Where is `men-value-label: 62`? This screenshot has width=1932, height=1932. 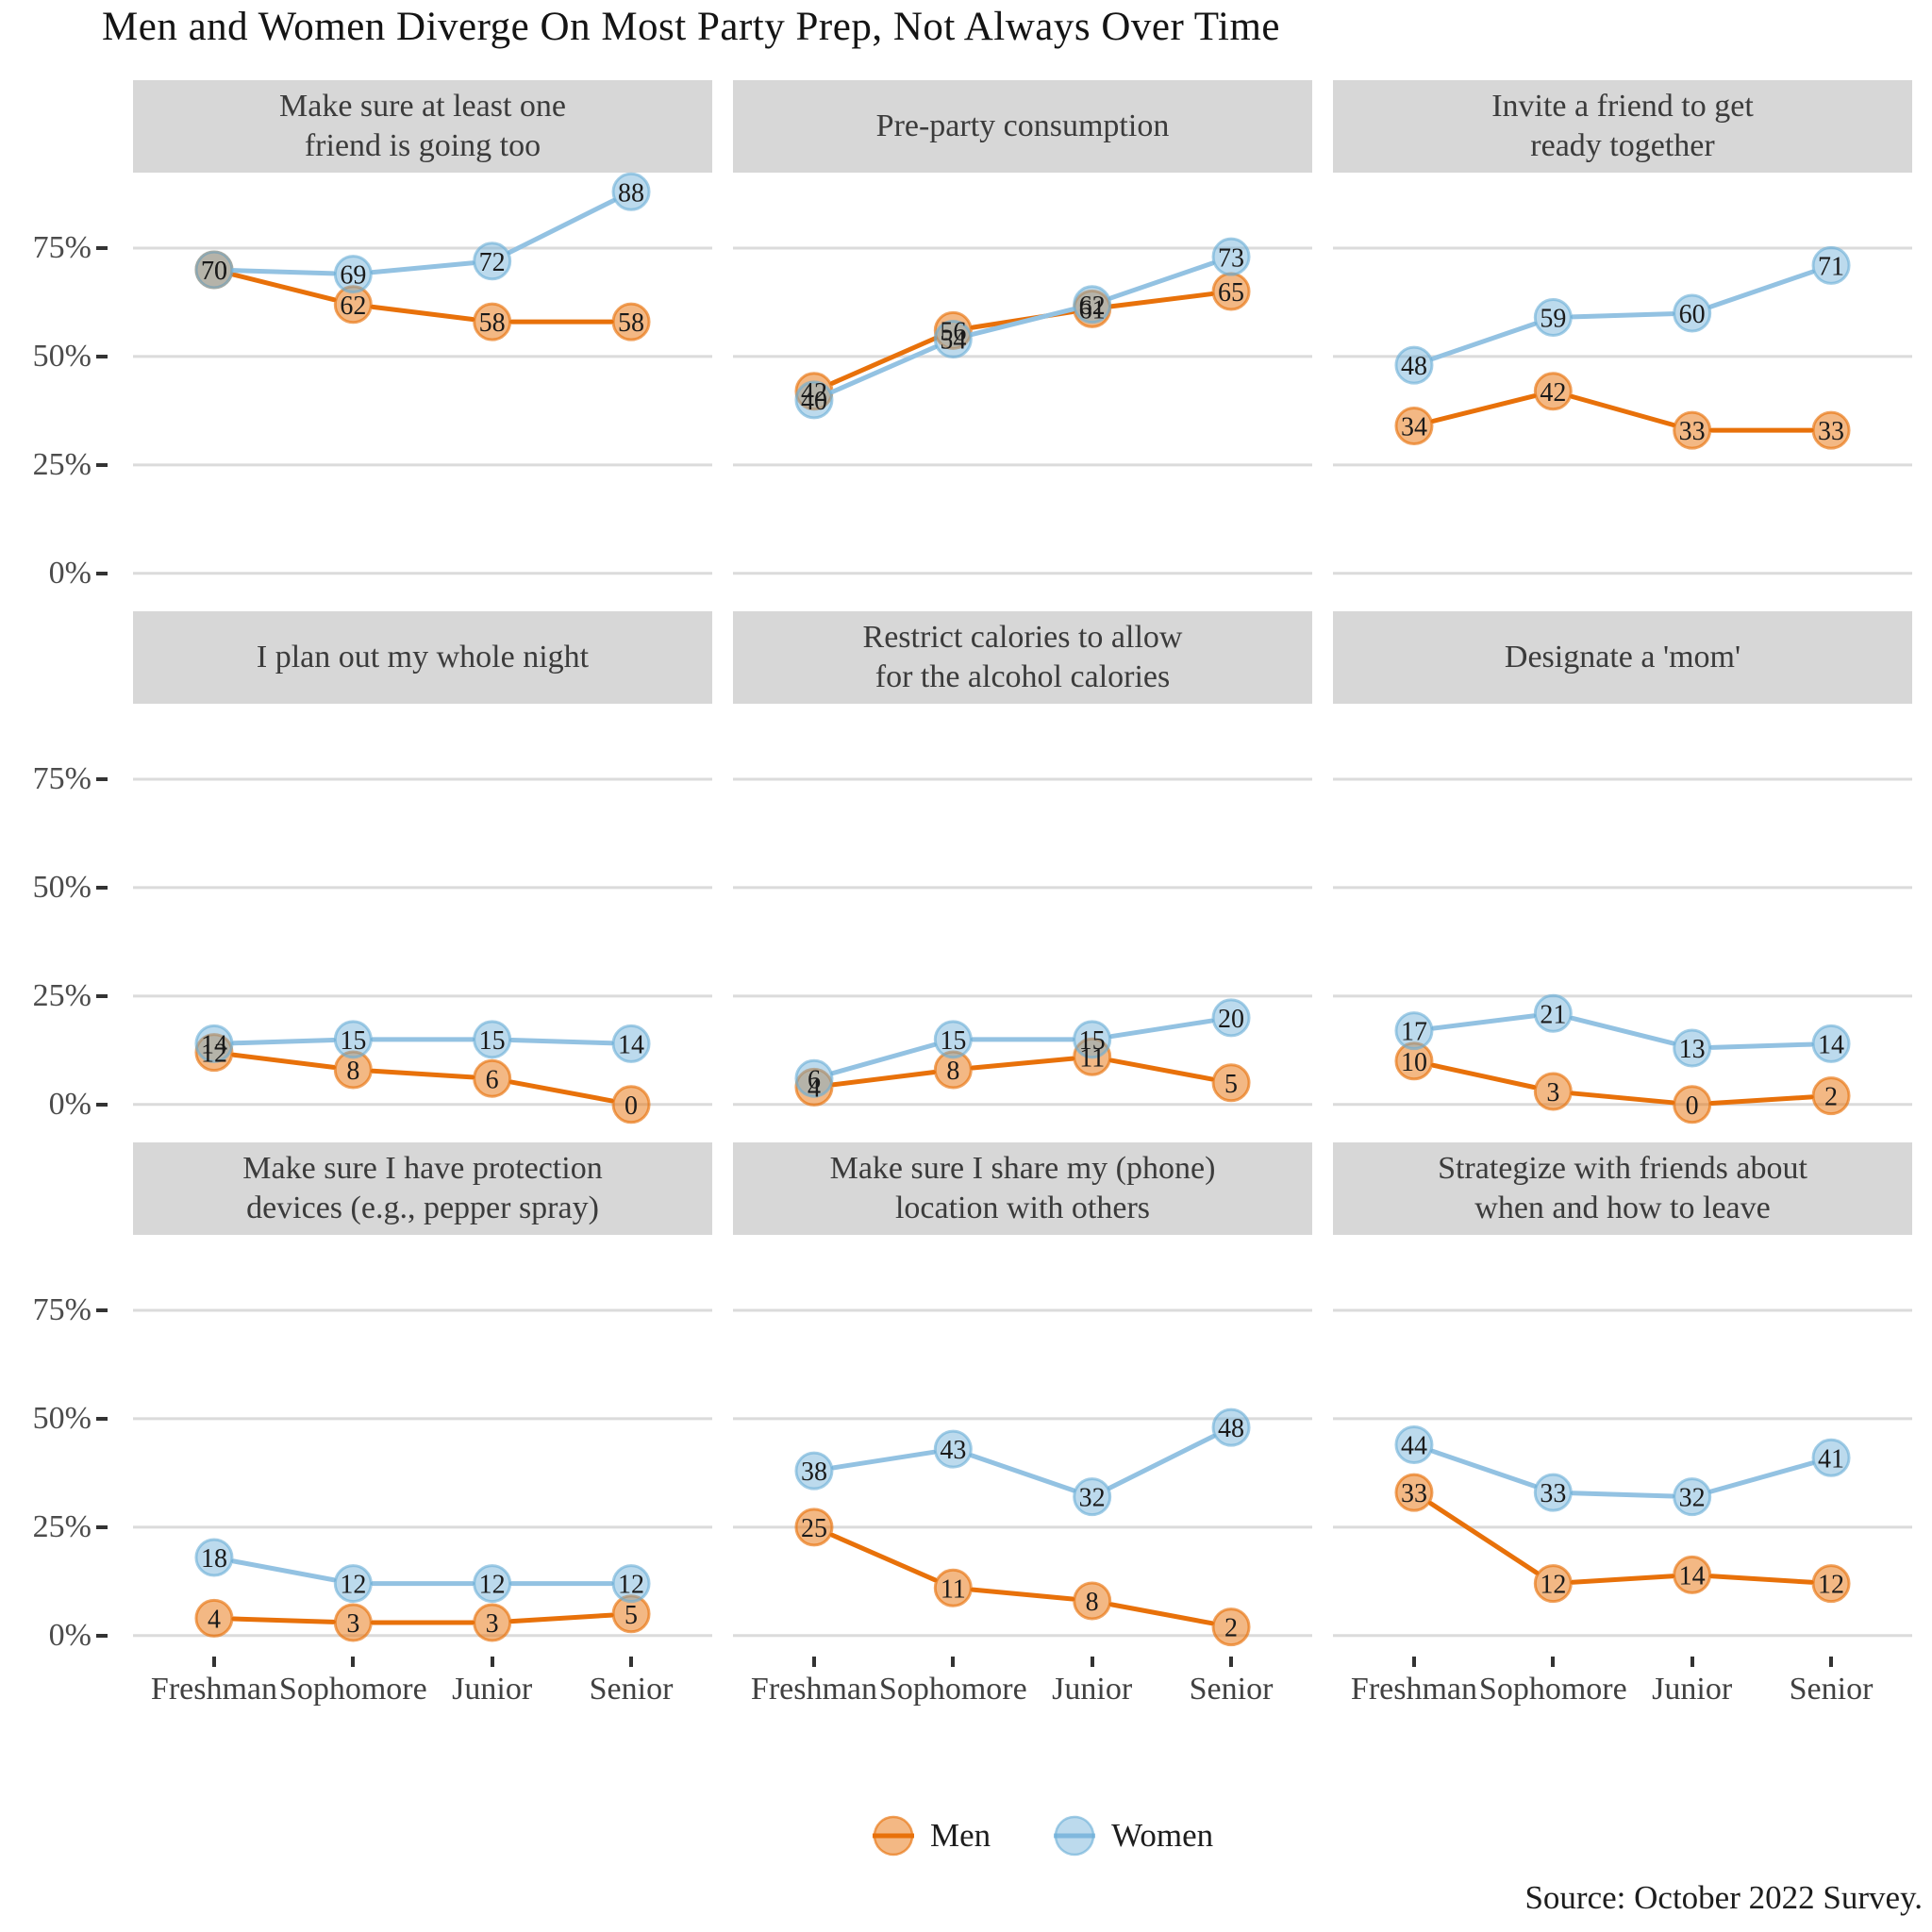
men-value-label: 62 is located at coordinates (353, 306).